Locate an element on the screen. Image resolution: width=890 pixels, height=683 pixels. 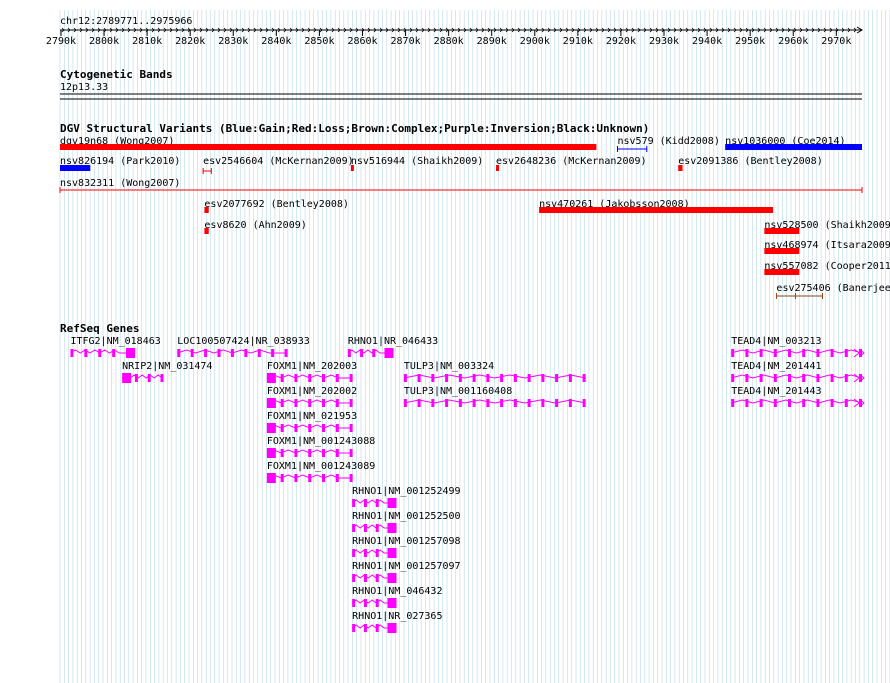
cytoband-label: 12p13.33 is located at coordinates (84, 87).